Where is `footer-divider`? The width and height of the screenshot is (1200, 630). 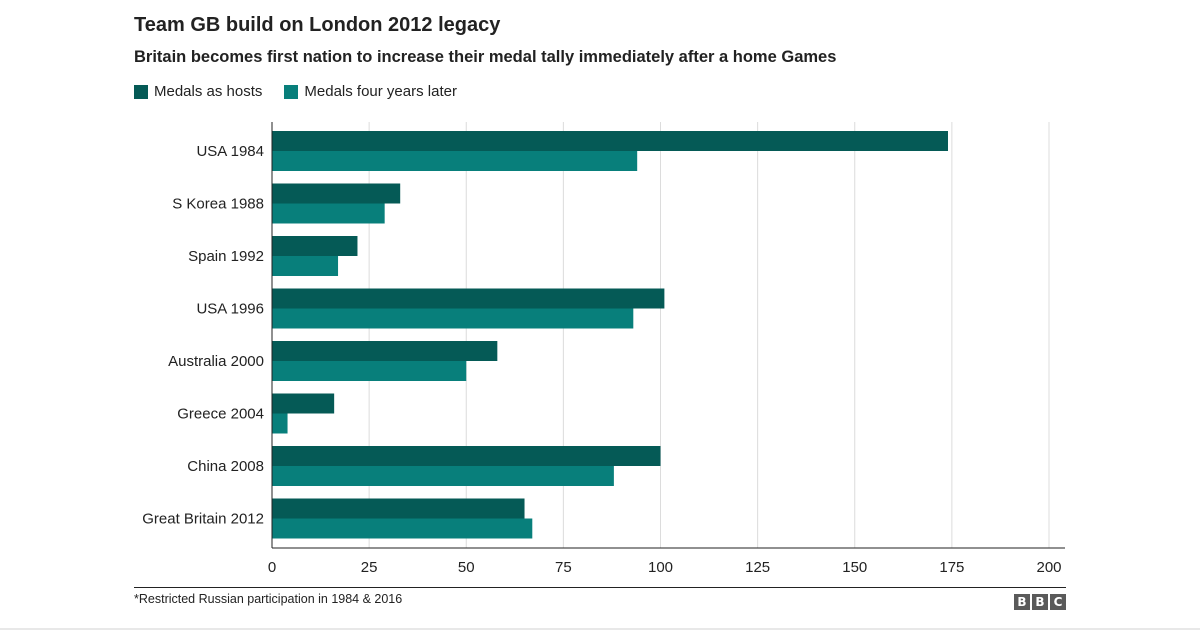
footer-divider is located at coordinates (600, 587).